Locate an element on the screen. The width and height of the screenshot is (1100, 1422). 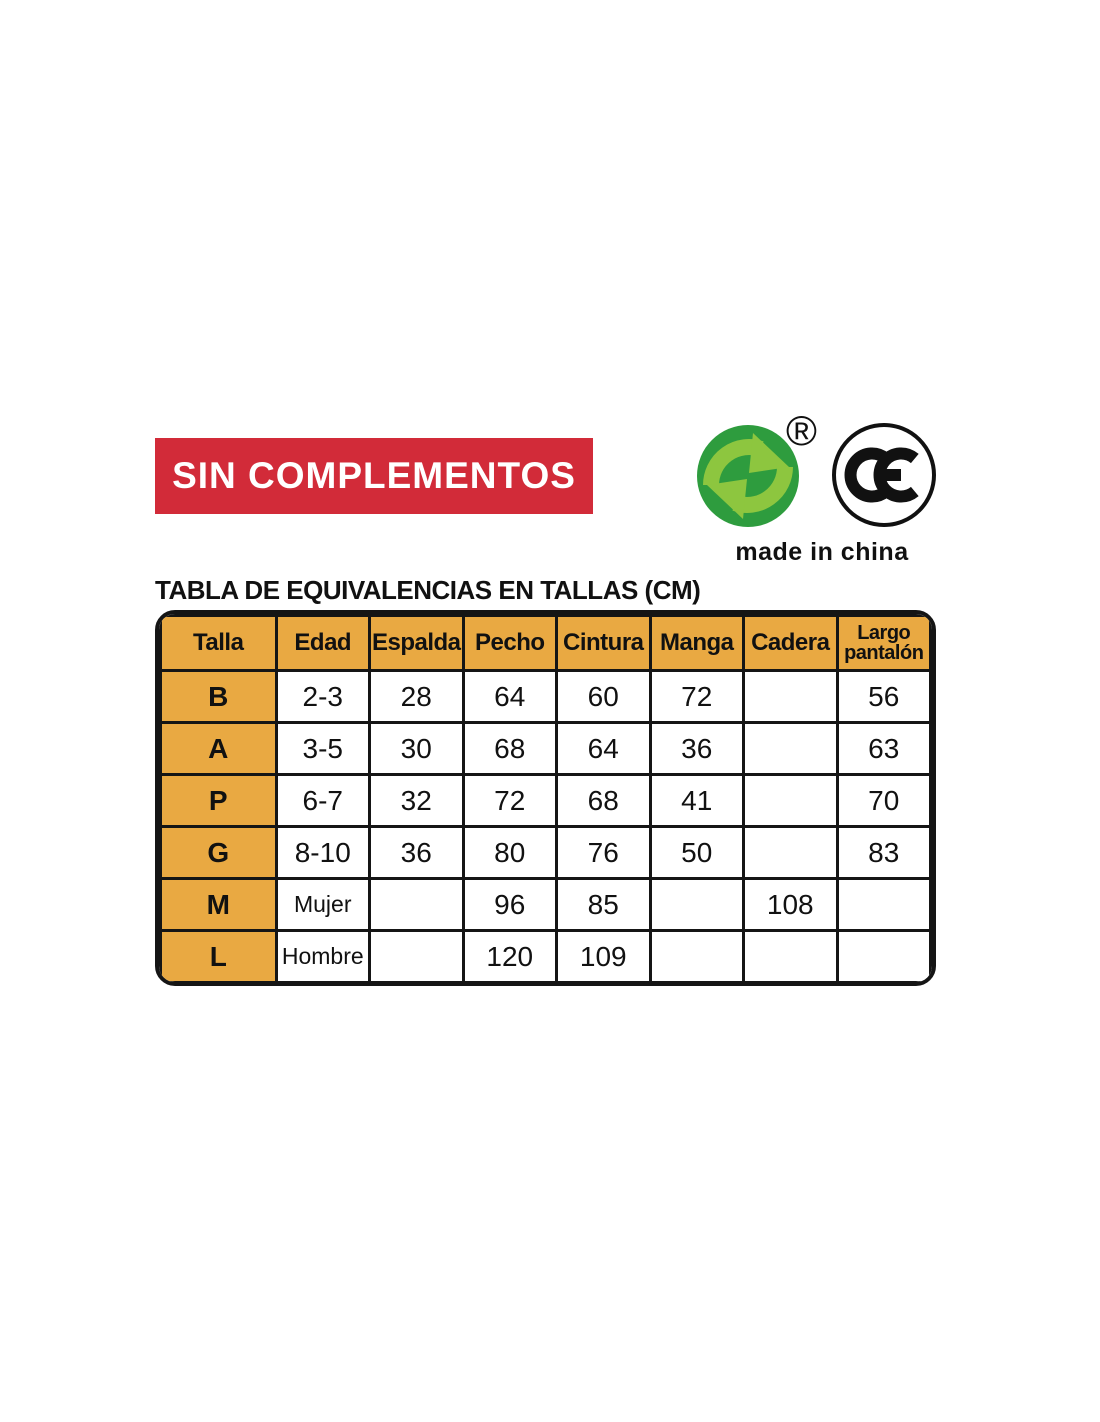
table-cell: Mujer is located at coordinates (322, 904).